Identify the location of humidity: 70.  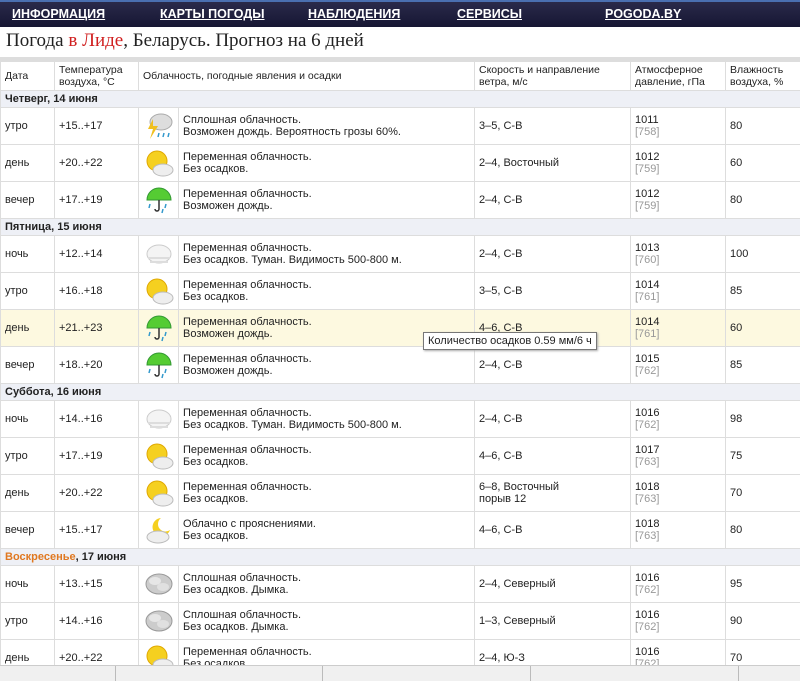
(763, 493).